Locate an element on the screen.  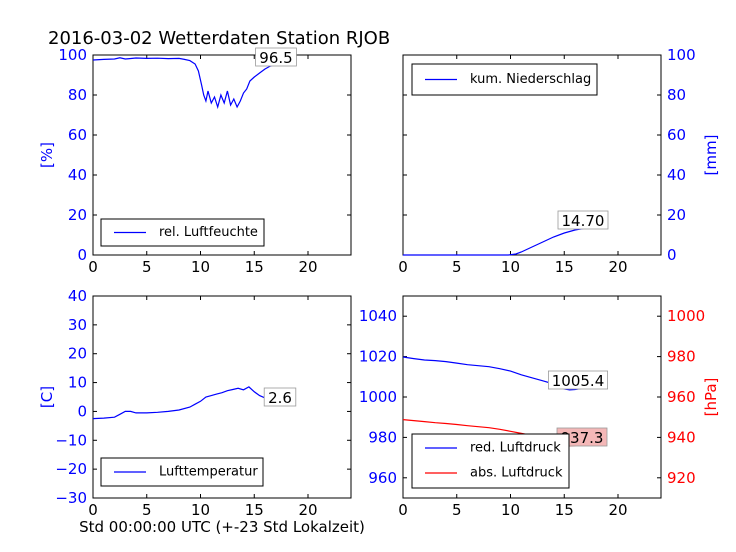
y-tick-label-left: 30 is located at coordinates (77, 325).